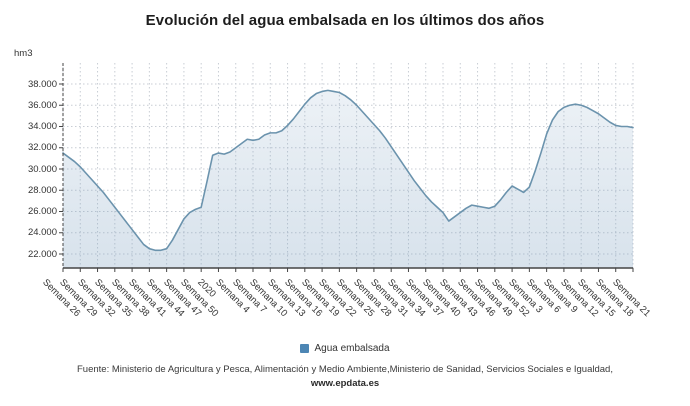 The image size is (690, 406). Describe the element at coordinates (42, 126) in the screenshot. I see `y-tick-label: 34.000` at that location.